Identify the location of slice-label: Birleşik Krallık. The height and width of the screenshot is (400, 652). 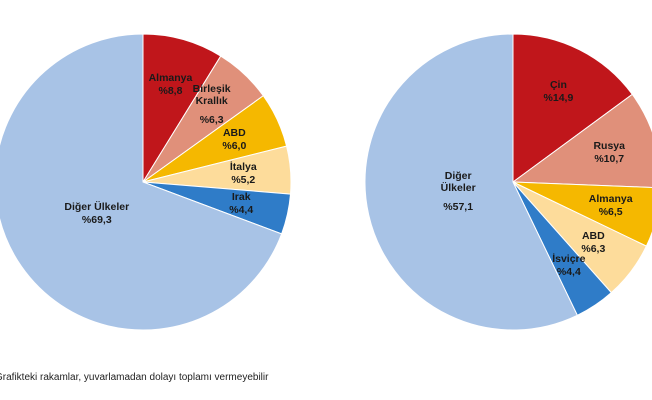
(211, 95).